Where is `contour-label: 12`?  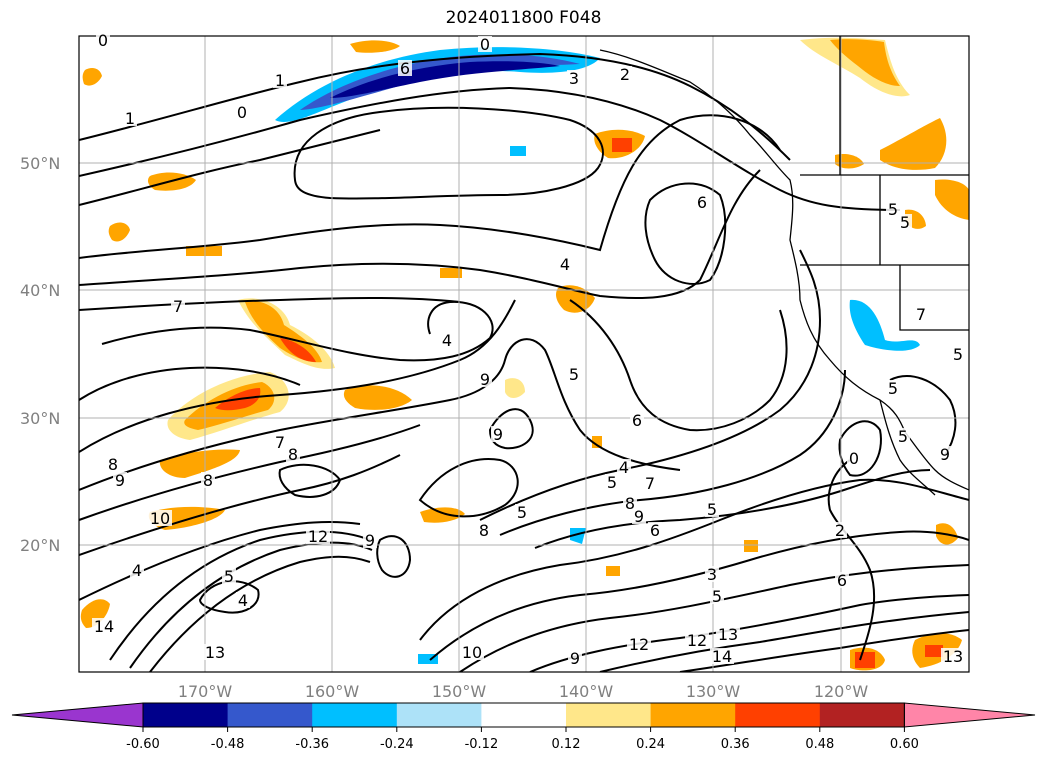
contour-label: 12 is located at coordinates (318, 536).